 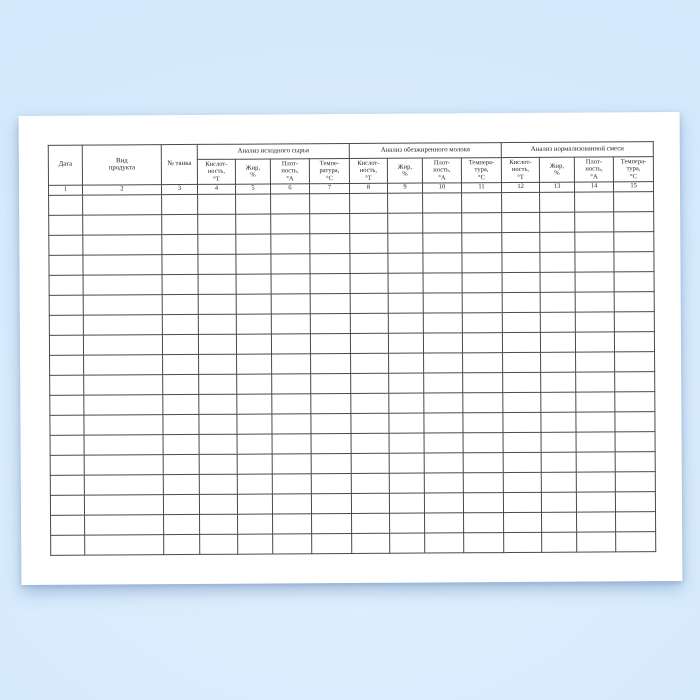 I want to click on column-number: 6, so click(x=290, y=188).